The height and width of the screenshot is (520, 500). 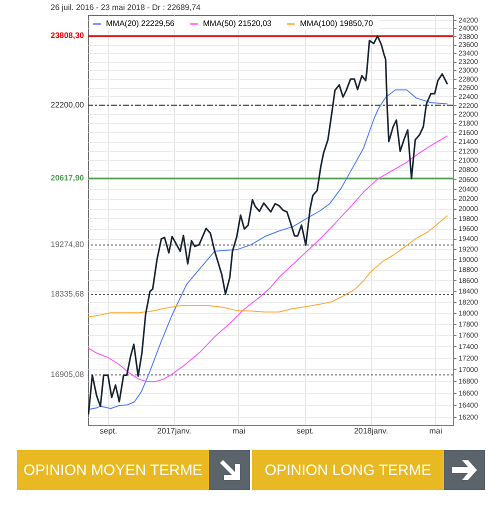 What do you see at coordinates (337, 23) in the screenshot?
I see `legend-label: MMA(100) 19850,70` at bounding box center [337, 23].